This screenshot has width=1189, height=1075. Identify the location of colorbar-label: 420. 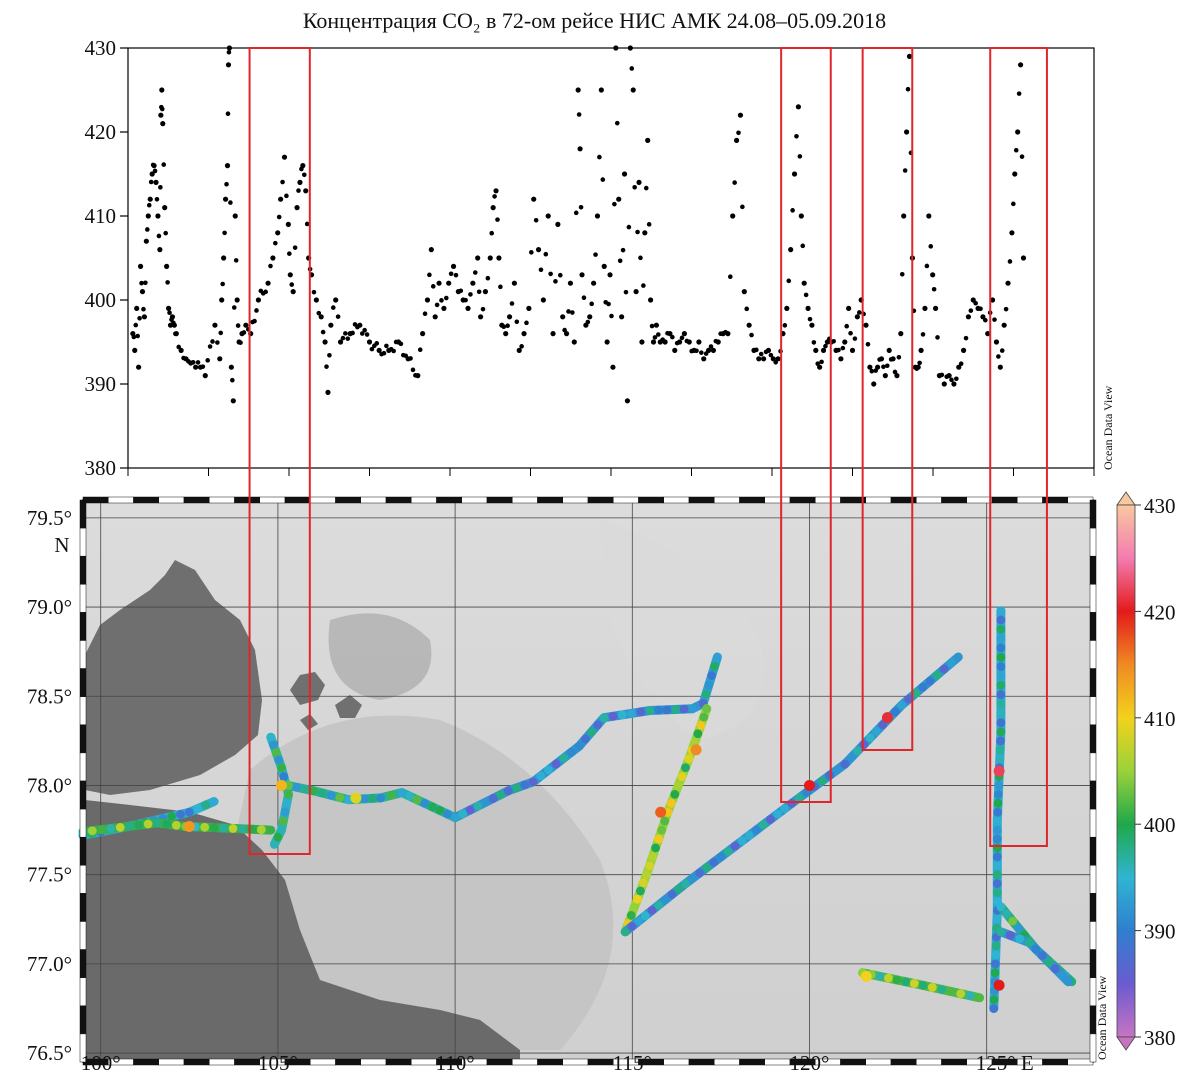
(1160, 612).